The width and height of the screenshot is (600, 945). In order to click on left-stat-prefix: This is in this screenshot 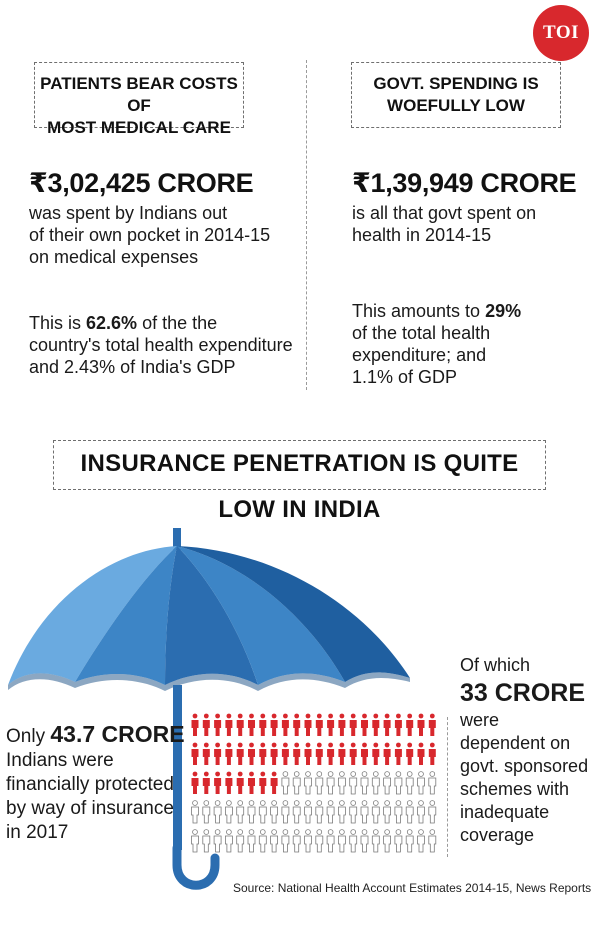, I will do `click(58, 323)`.